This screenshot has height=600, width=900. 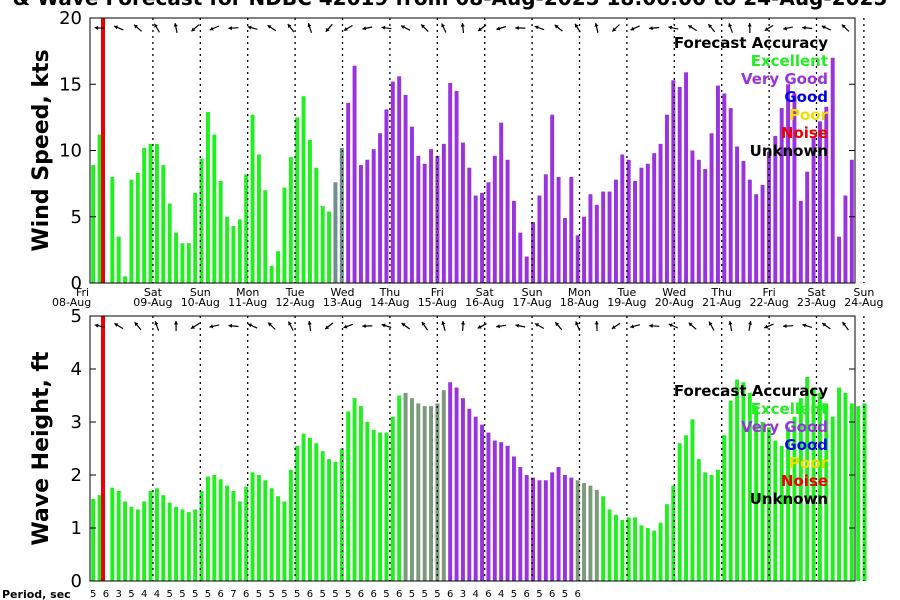 I want to click on legend-item: Poor, so click(x=809, y=463).